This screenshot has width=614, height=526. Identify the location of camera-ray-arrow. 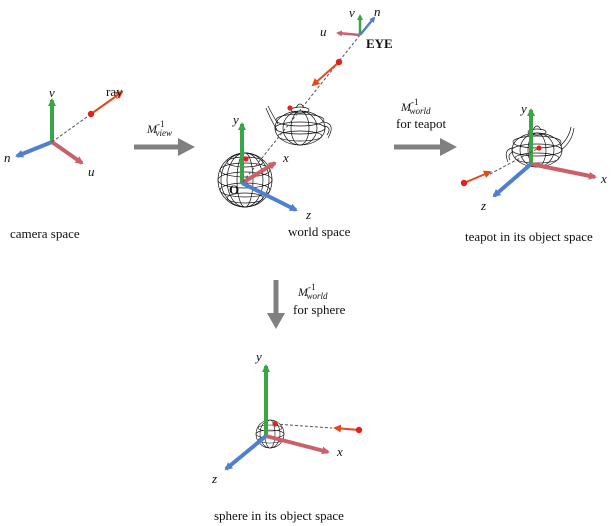
(107, 102).